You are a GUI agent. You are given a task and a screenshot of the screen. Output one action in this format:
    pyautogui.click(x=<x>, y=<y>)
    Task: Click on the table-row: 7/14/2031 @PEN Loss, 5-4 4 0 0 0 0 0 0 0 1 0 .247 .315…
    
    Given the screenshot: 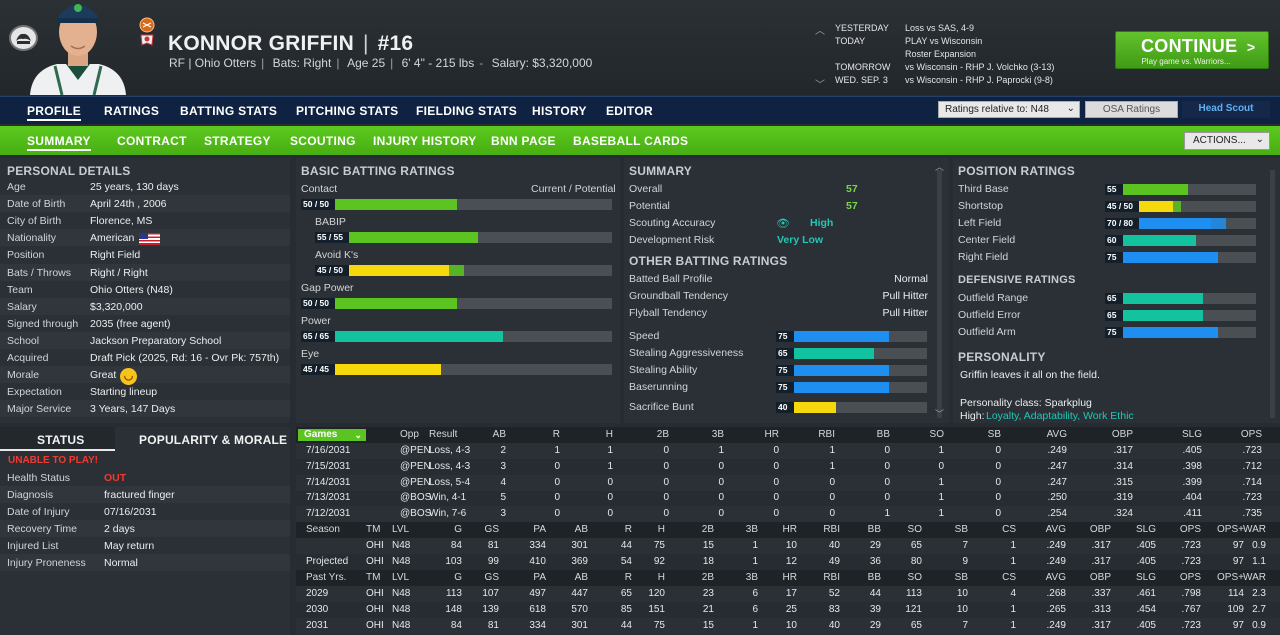 What is the action you would take?
    pyautogui.click(x=788, y=482)
    